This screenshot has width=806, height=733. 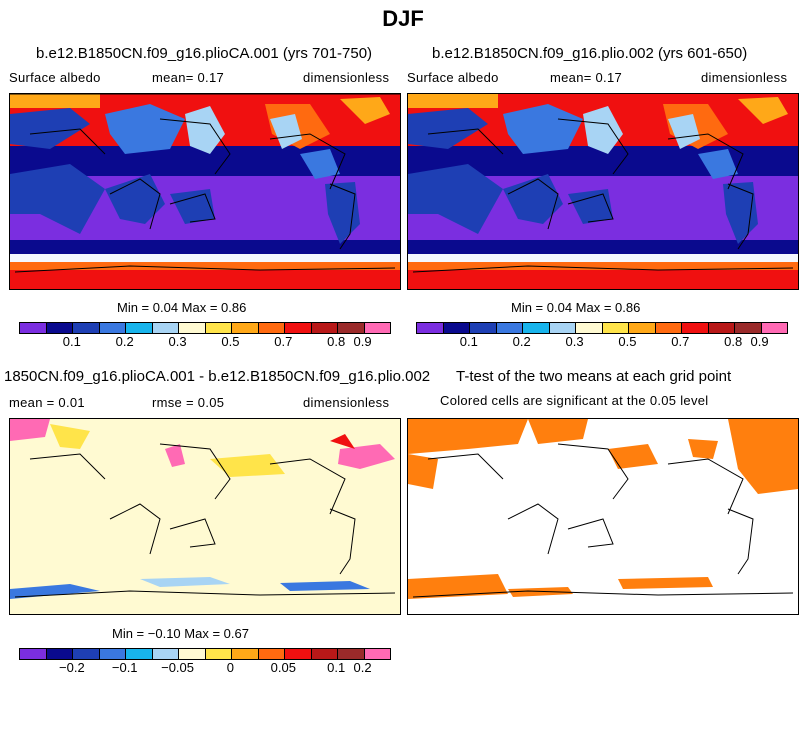 What do you see at coordinates (178, 667) in the screenshot?
I see `colorbar-tick-label: −0.05` at bounding box center [178, 667].